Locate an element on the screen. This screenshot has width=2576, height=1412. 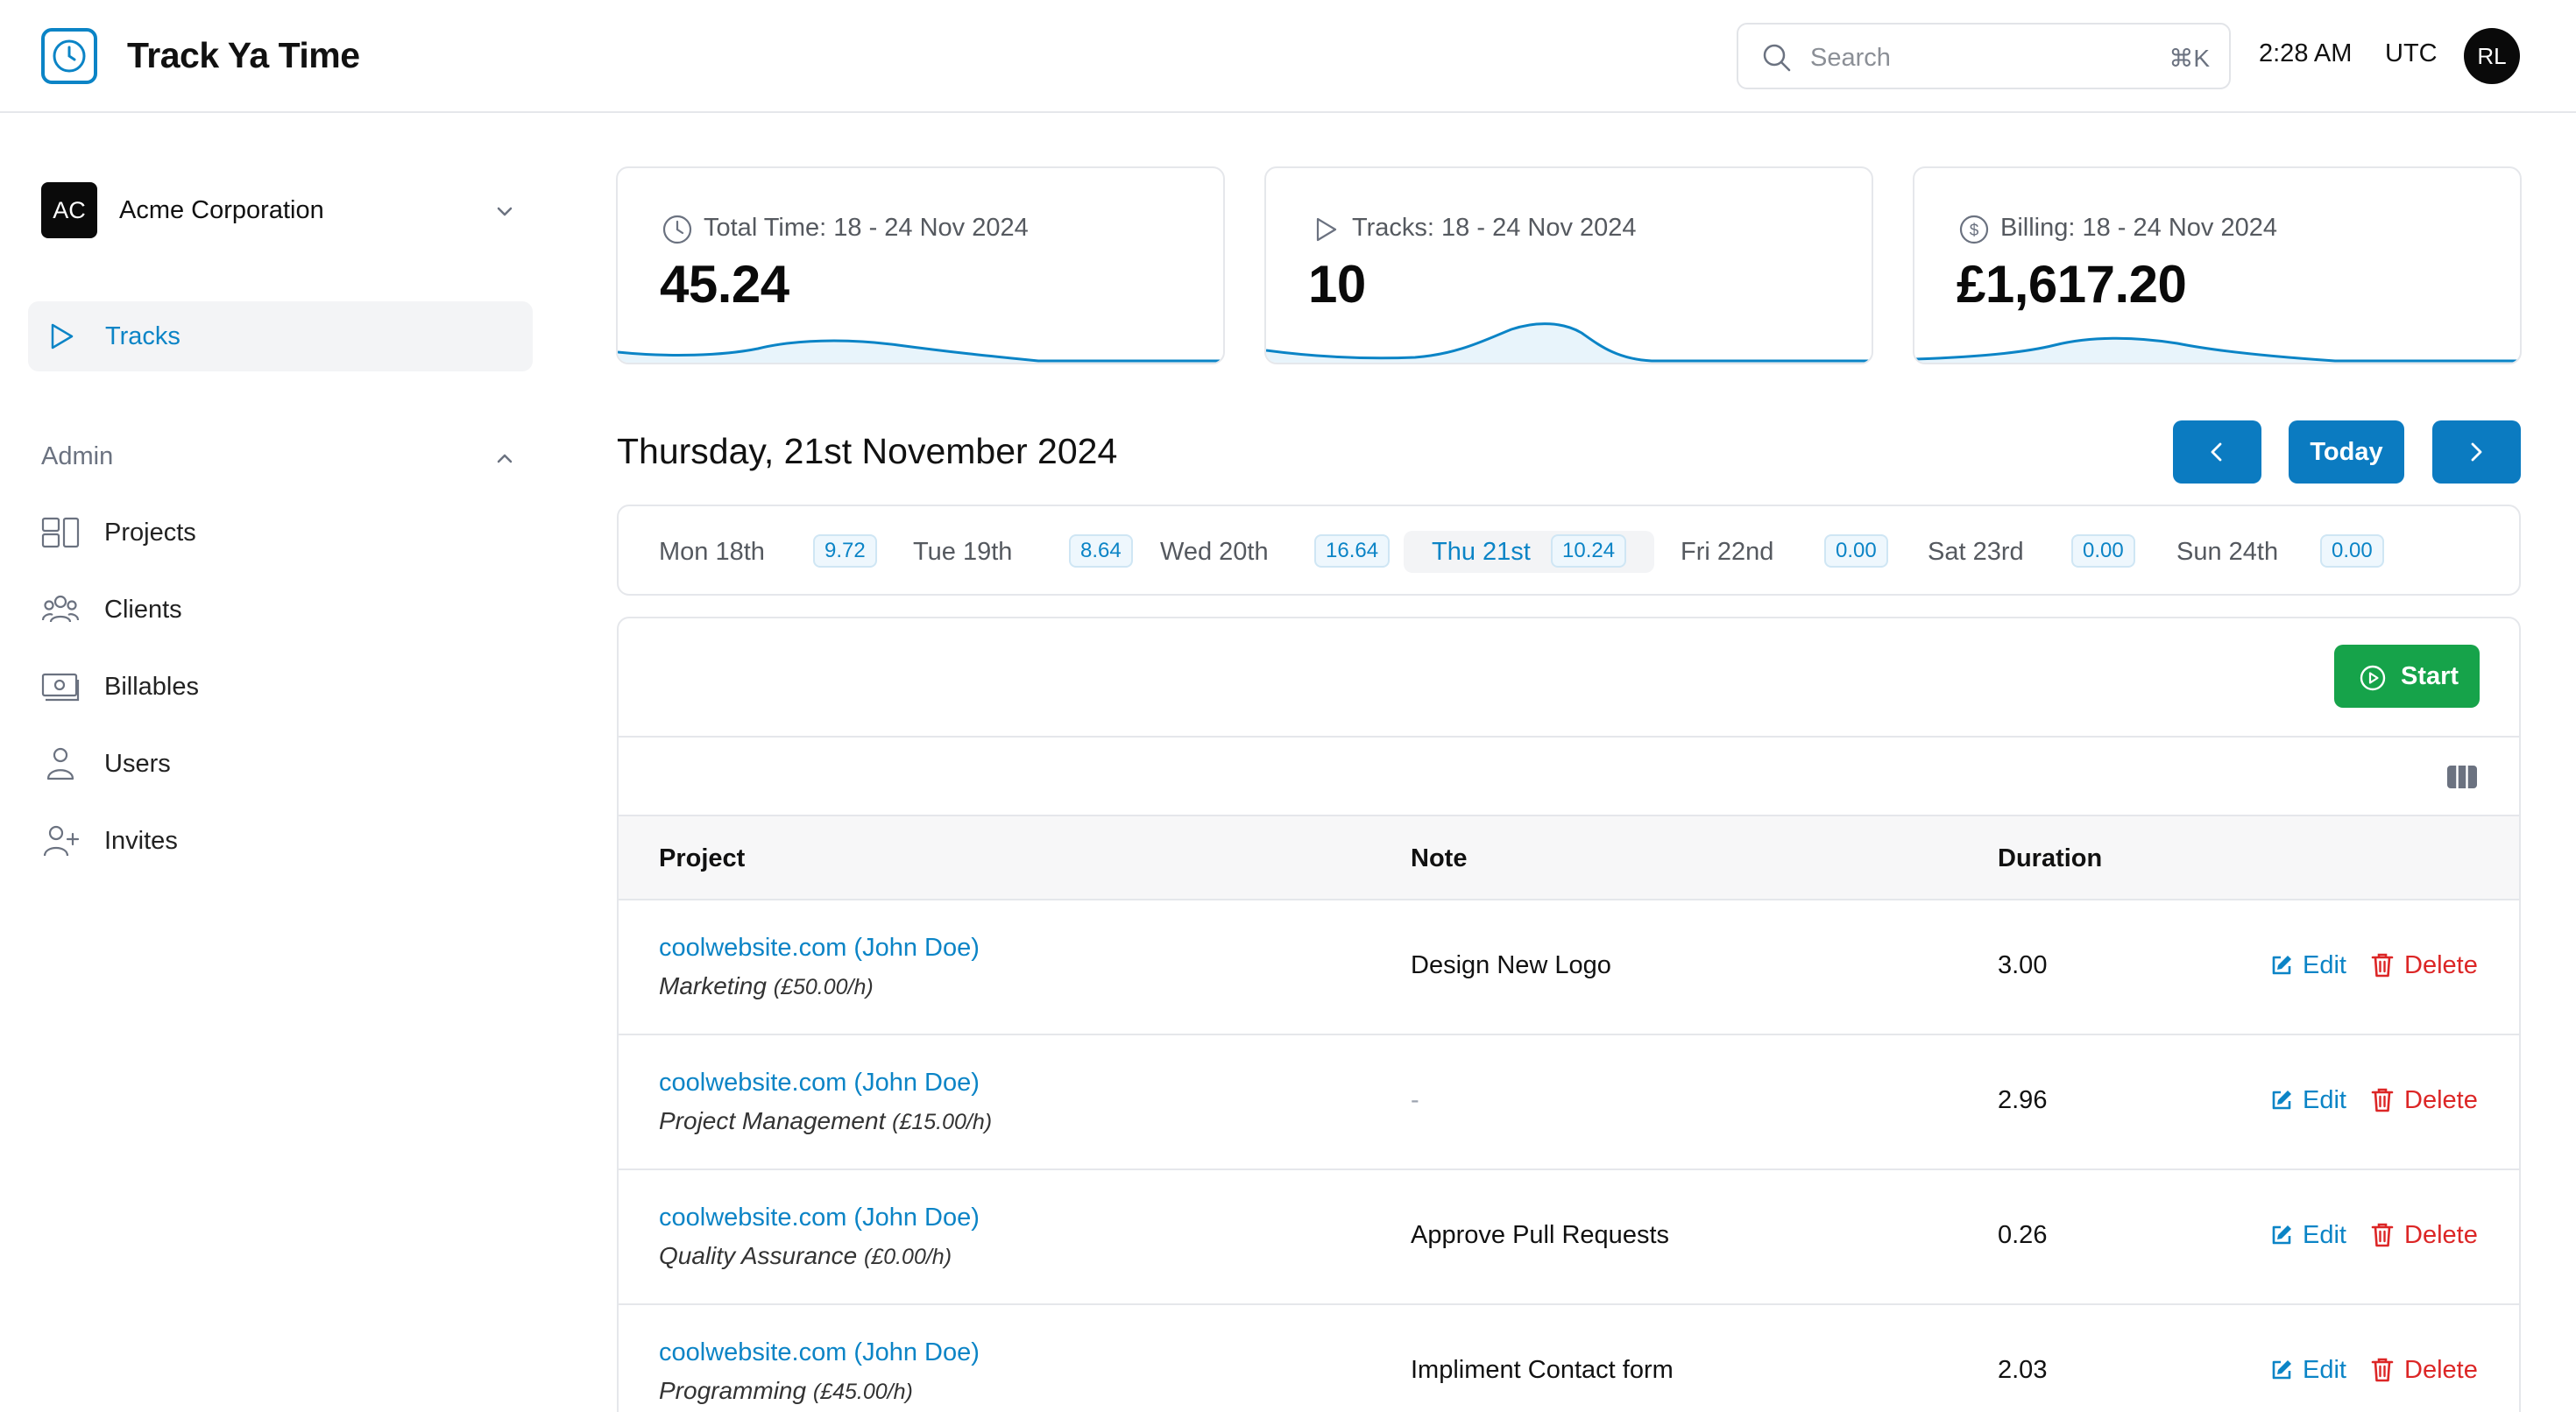
column-header-note: Note is located at coordinates (1439, 858).